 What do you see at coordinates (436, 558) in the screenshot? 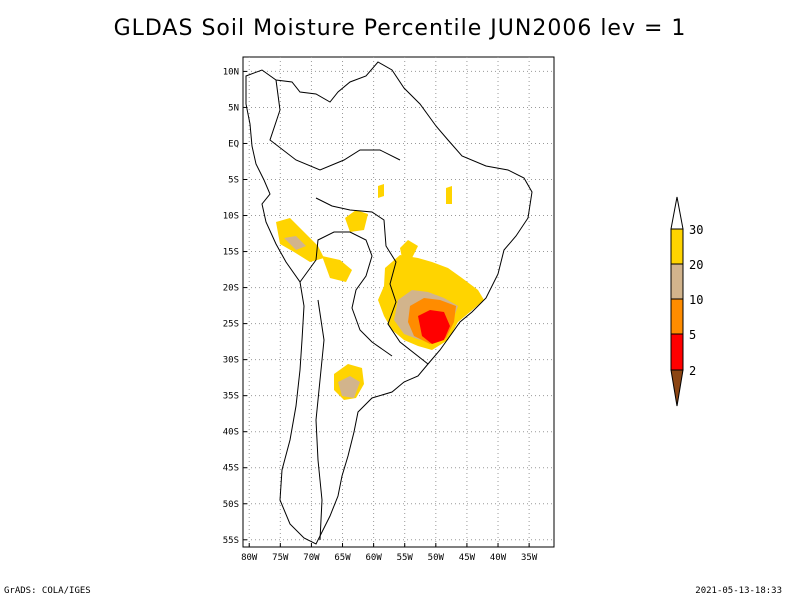
I see `lon-label-50w: 50W` at bounding box center [436, 558].